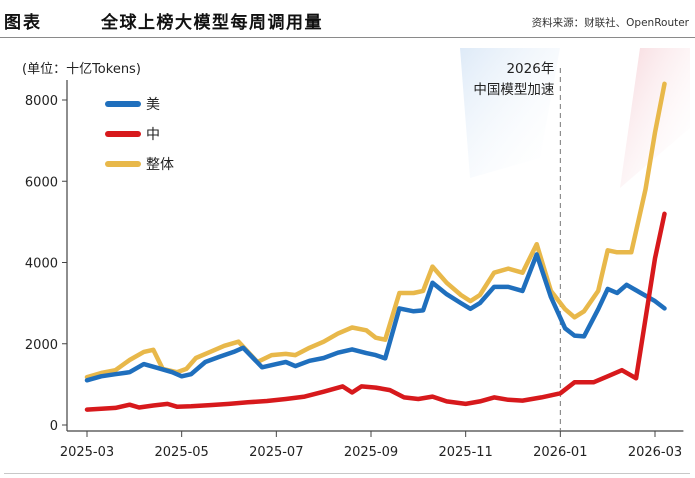 This screenshot has height=478, width=695. What do you see at coordinates (513, 90) in the screenshot?
I see `annotation-text-desc: 中国模型加速` at bounding box center [513, 90].